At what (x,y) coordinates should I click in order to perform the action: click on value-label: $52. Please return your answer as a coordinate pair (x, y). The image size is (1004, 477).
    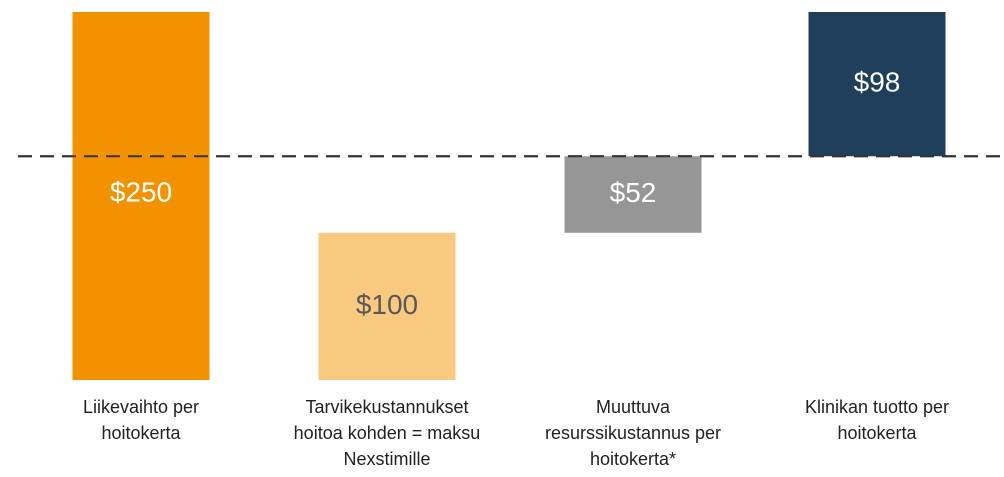
    Looking at the image, I should click on (633, 192).